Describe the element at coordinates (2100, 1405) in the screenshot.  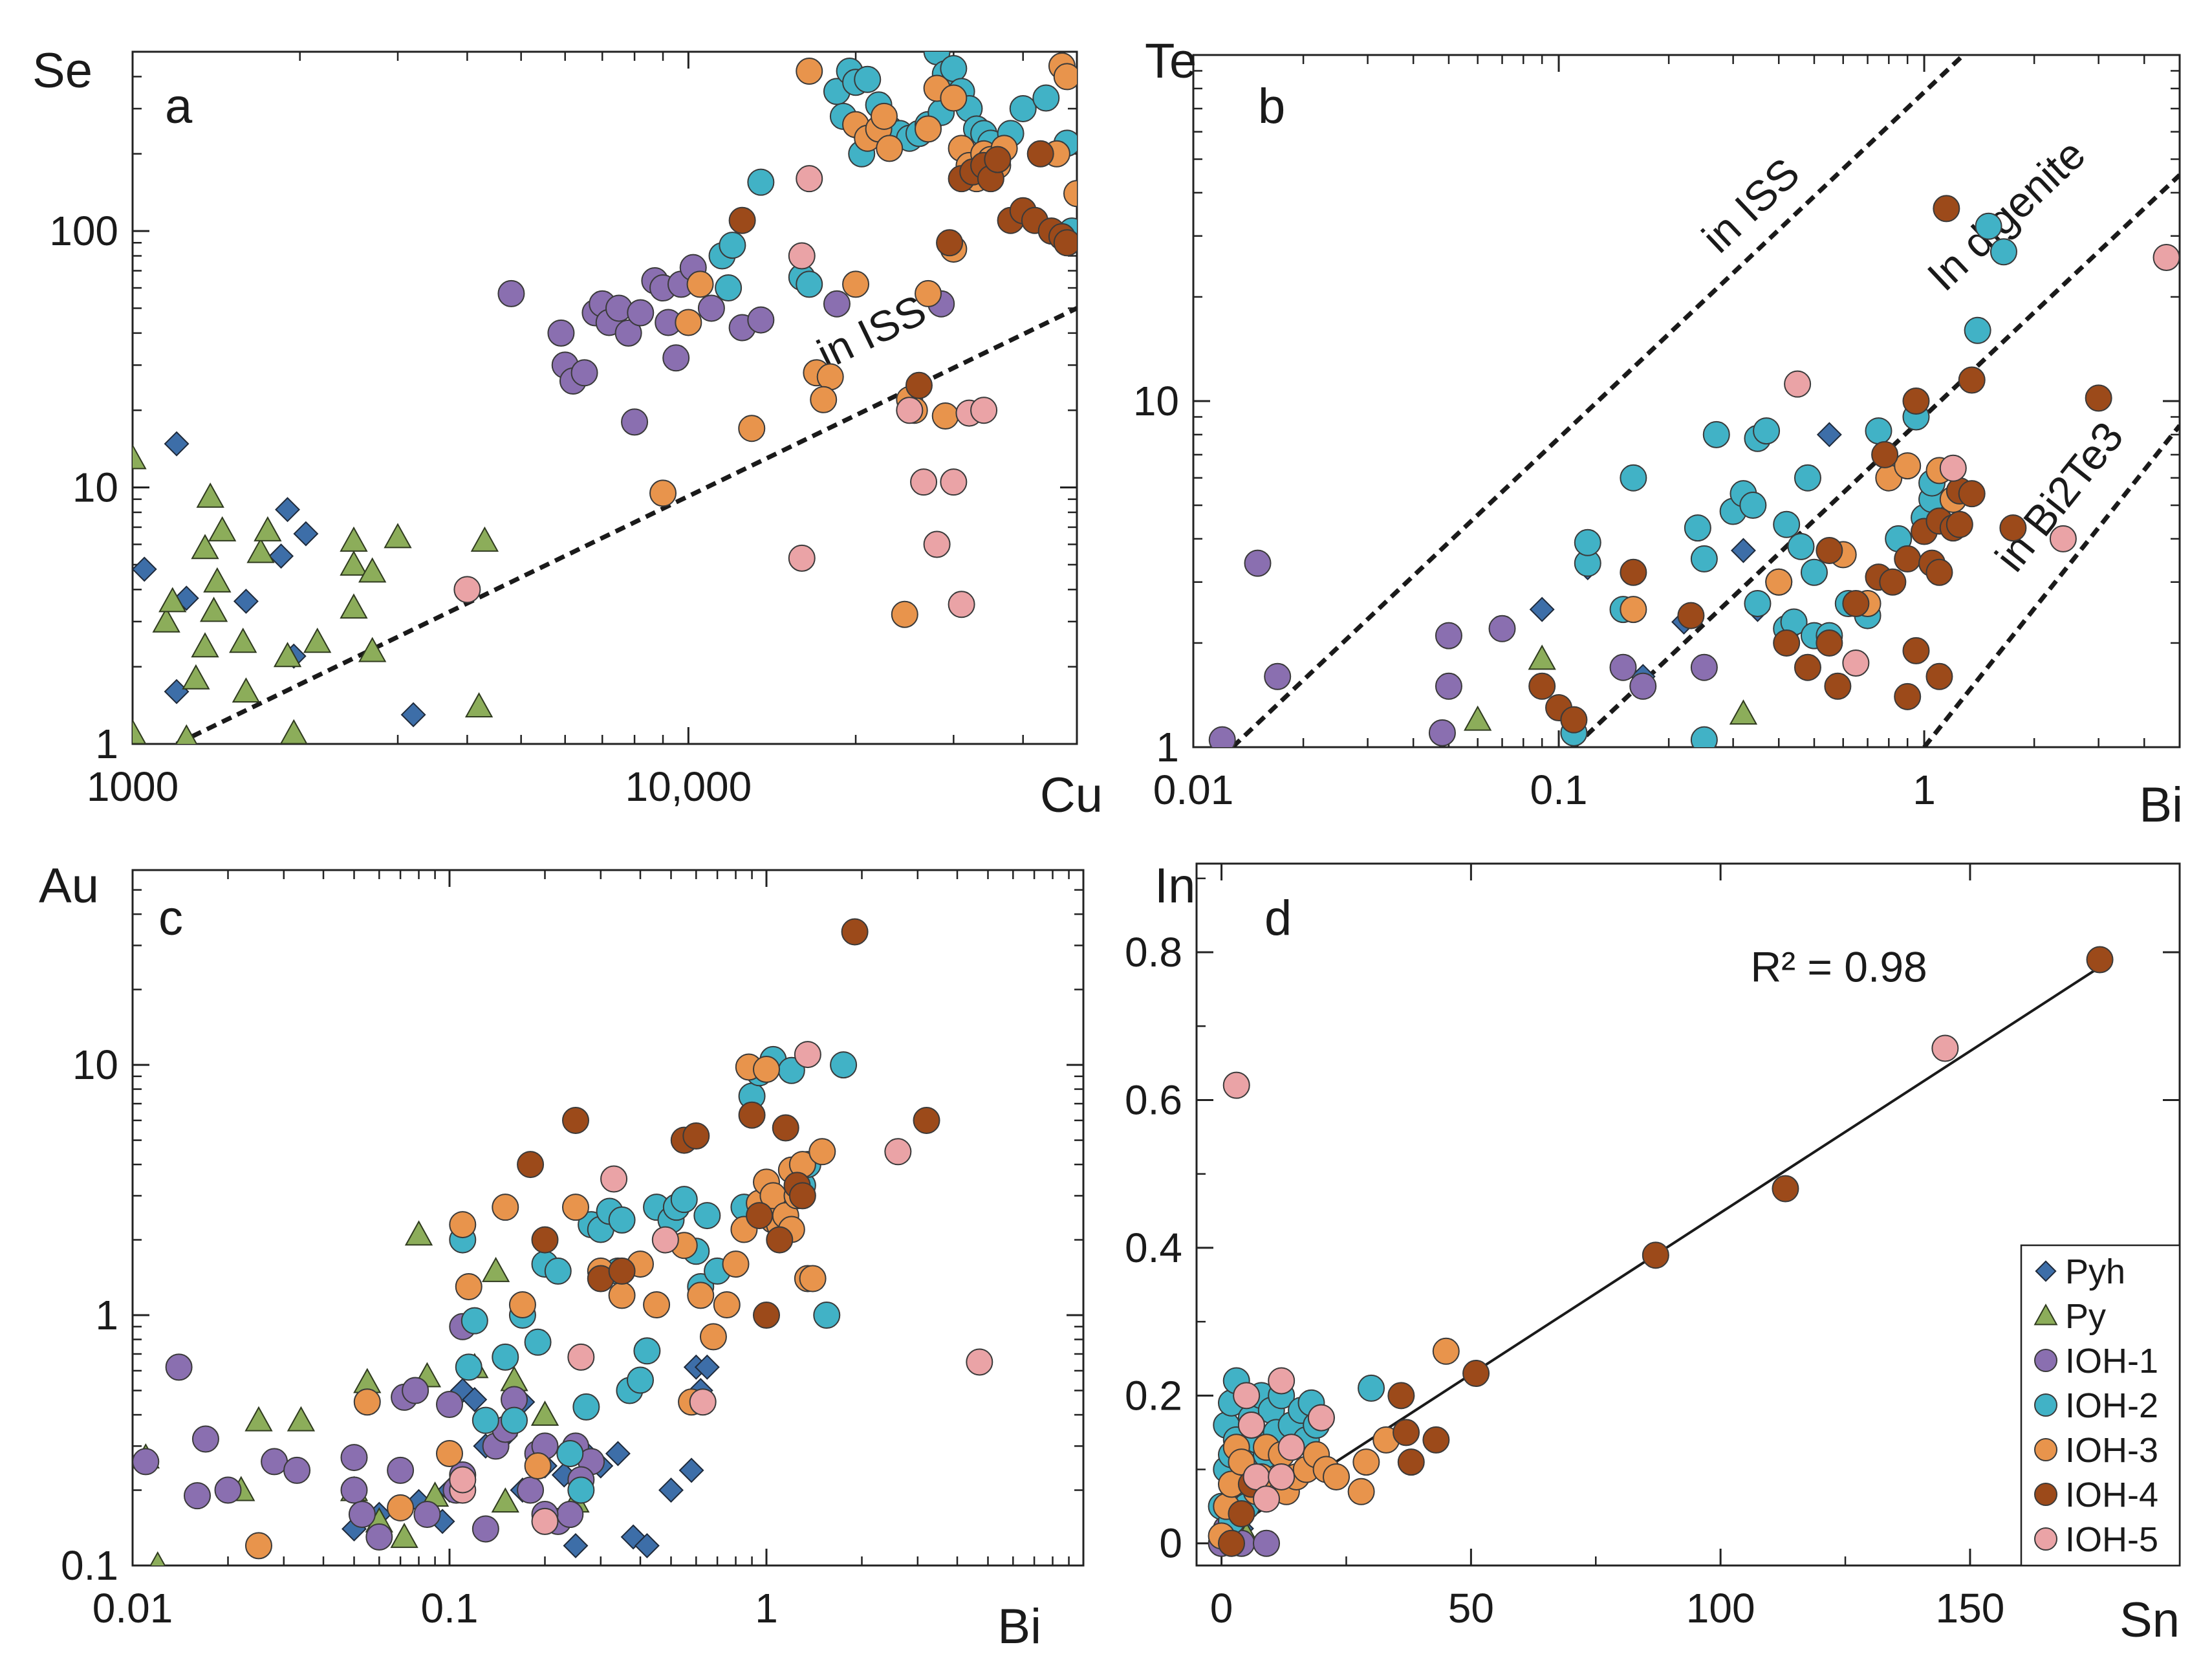
I see `legend: Pyh Py IOH-1 IOH-2 IOH-3 IOH-4 IOH-5` at that location.